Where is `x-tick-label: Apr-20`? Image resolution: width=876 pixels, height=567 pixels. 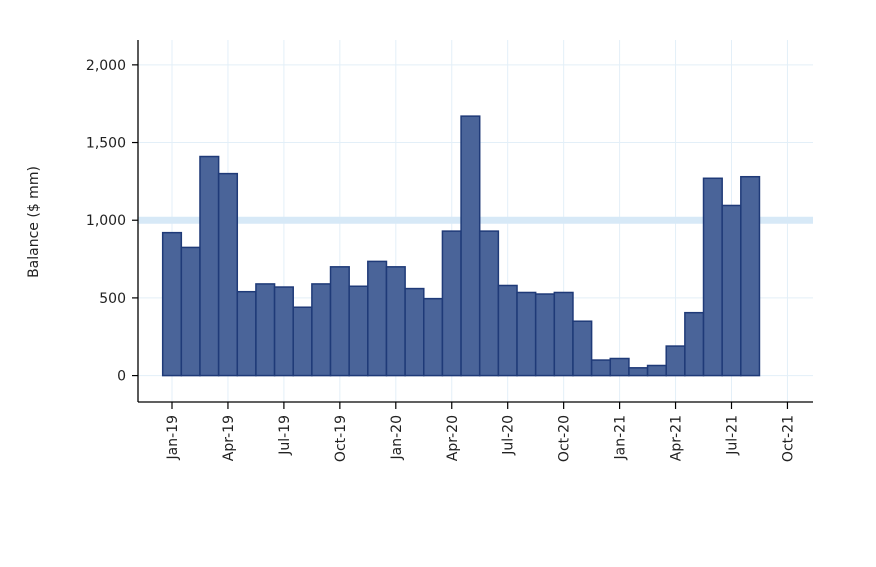
x-tick-label: Apr-20 is located at coordinates (453, 438).